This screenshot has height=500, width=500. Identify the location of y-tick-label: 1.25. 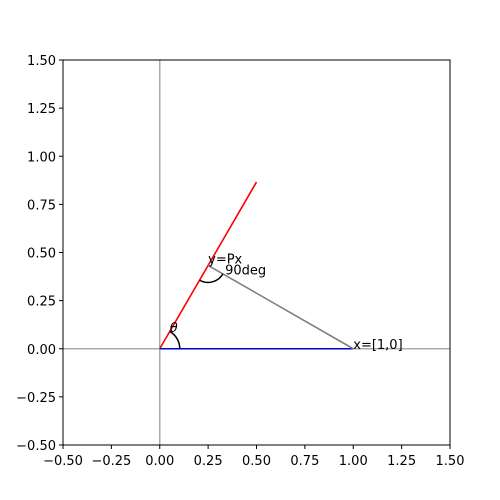
(41, 109).